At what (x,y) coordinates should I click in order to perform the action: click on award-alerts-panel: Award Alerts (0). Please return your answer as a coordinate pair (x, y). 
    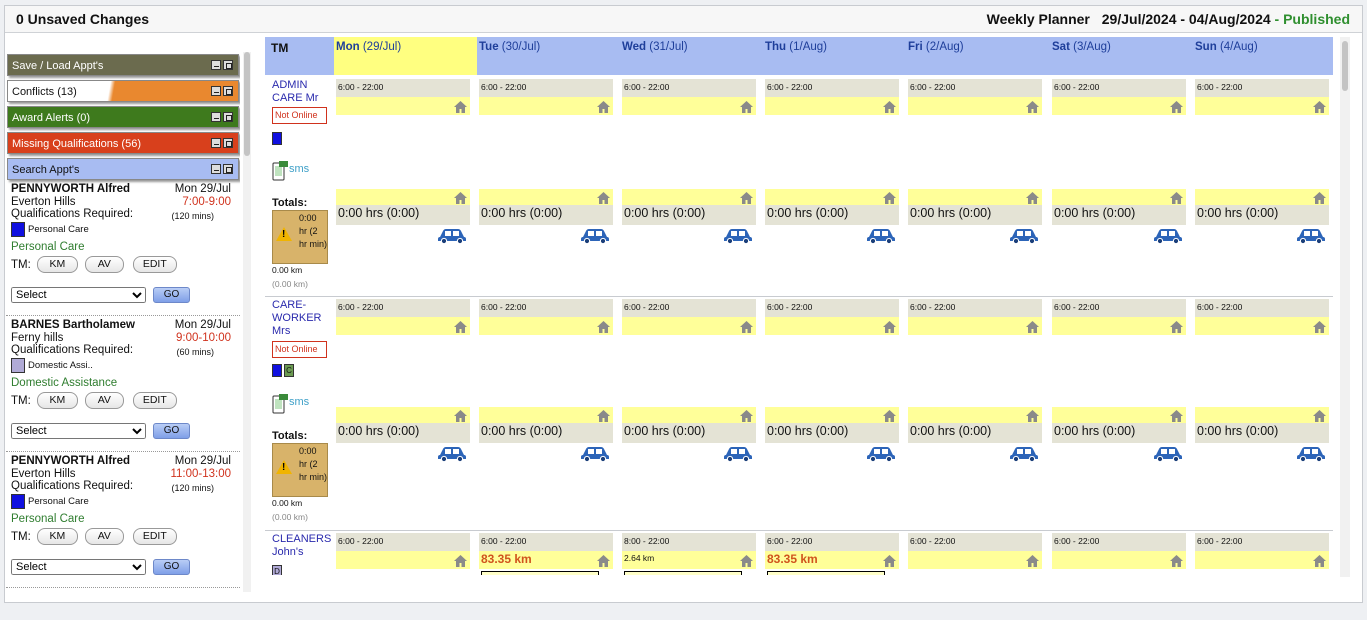
    Looking at the image, I should click on (123, 117).